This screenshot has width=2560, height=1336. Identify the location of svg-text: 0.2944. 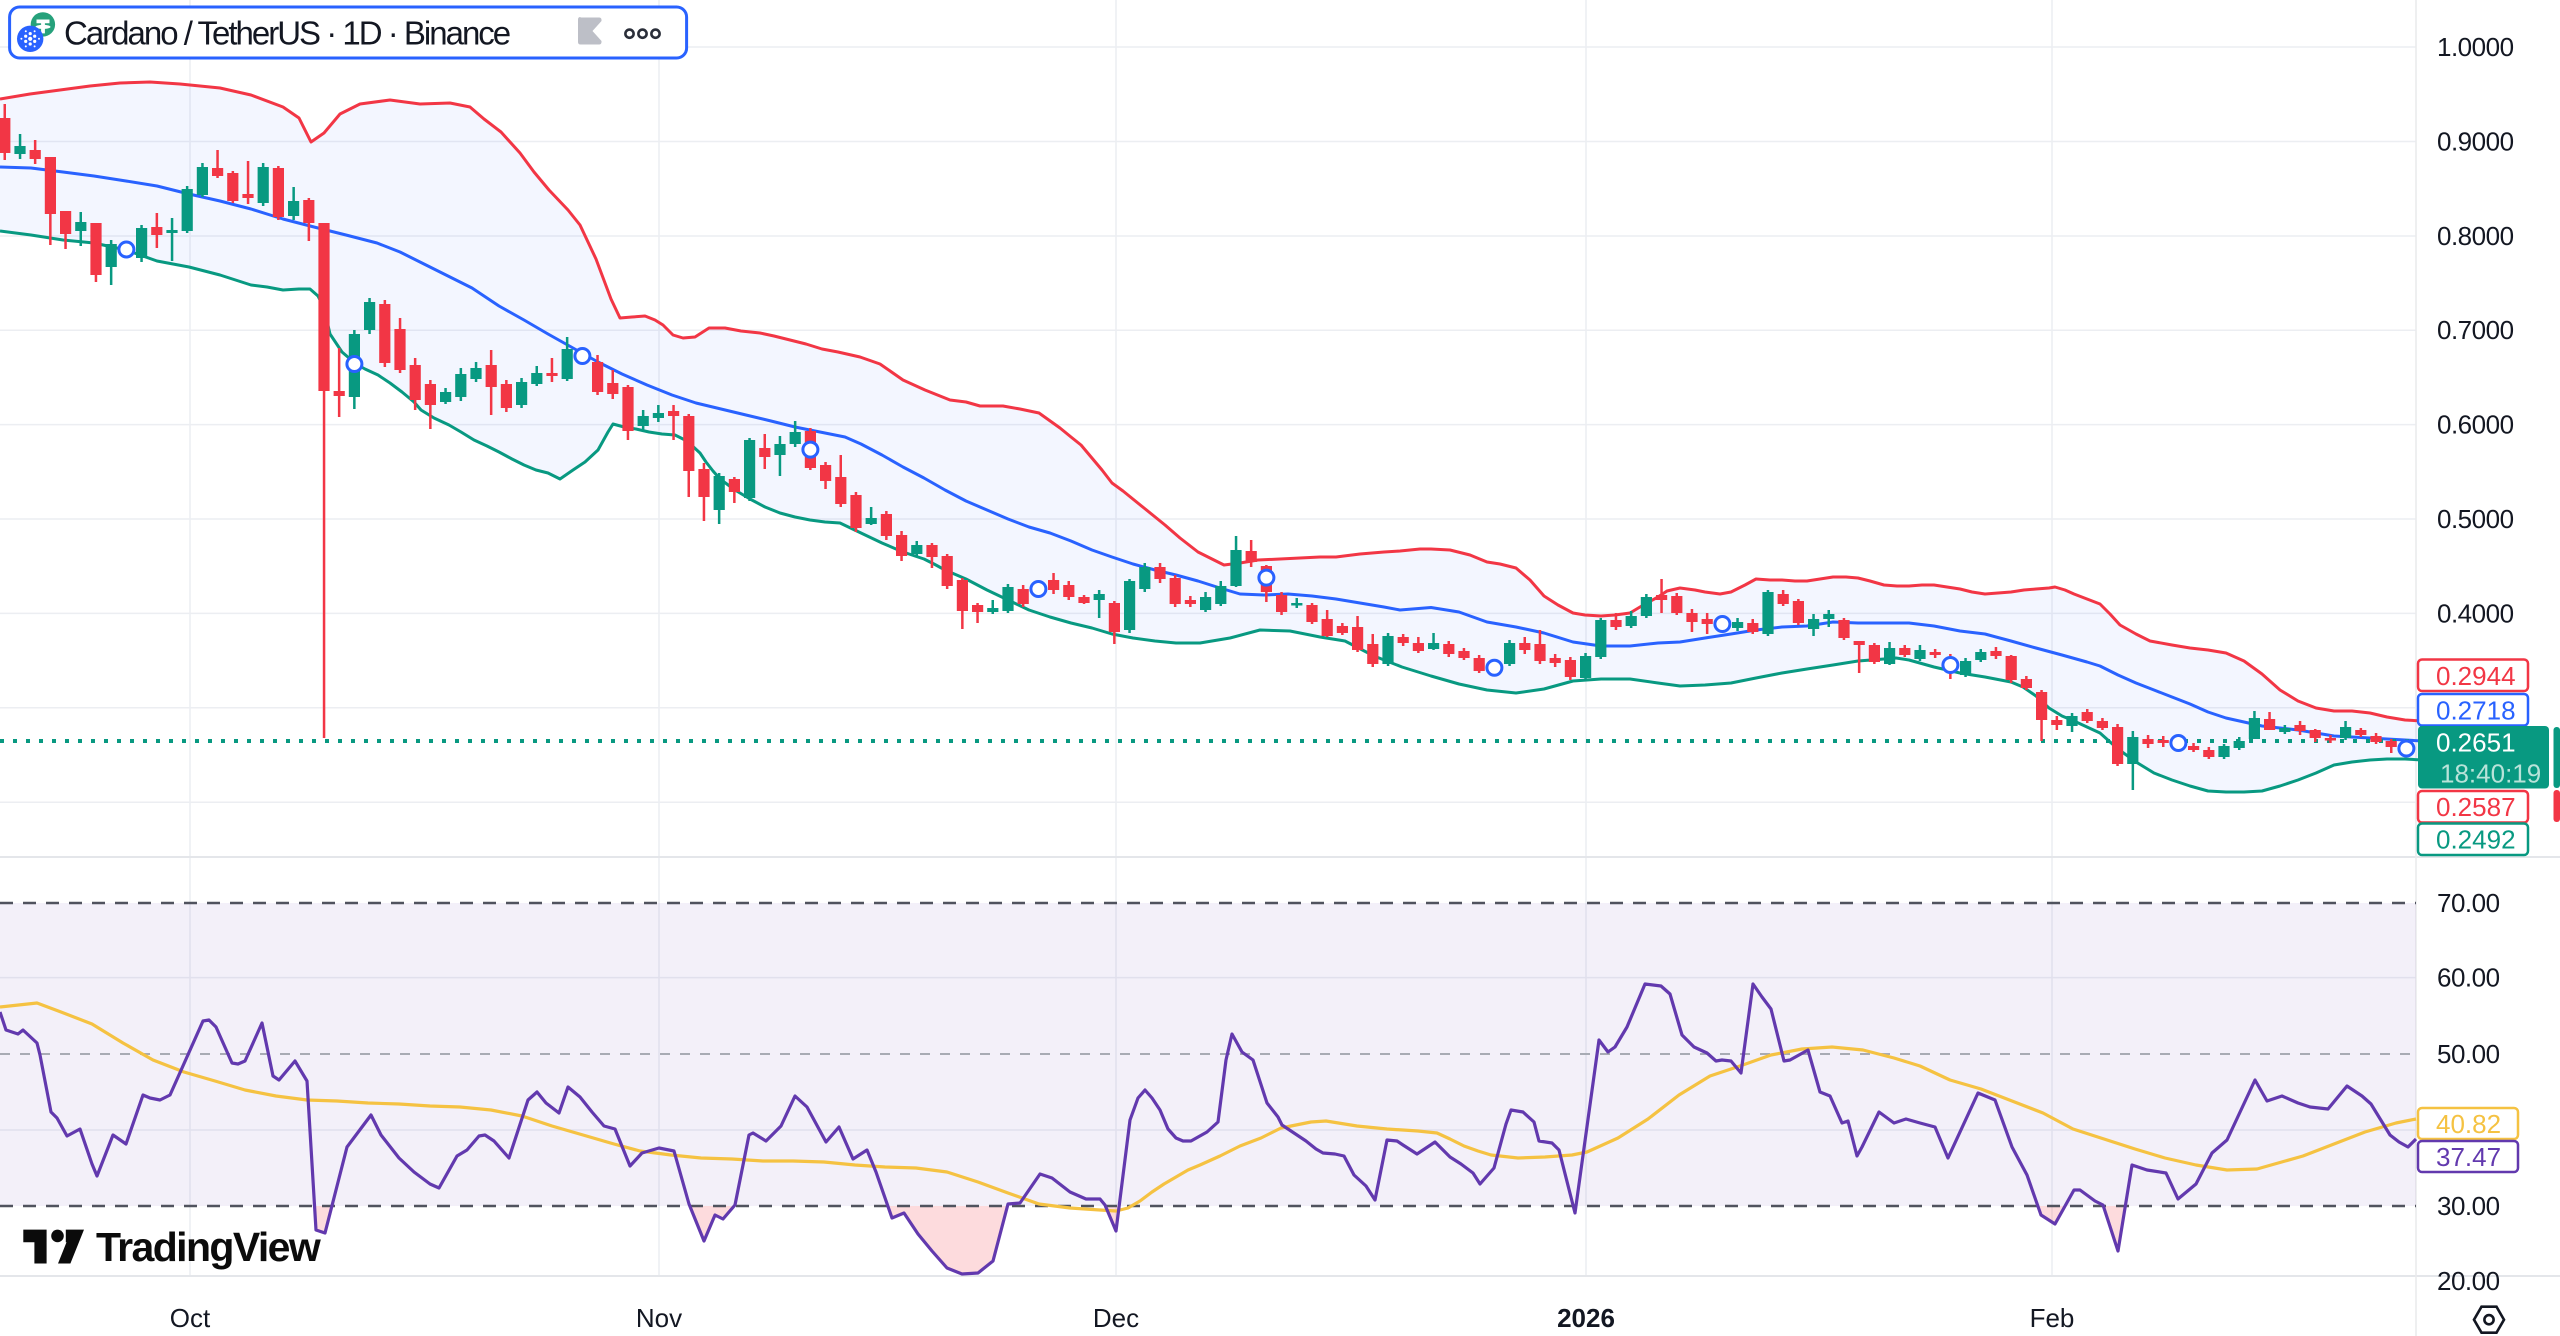
(2476, 676).